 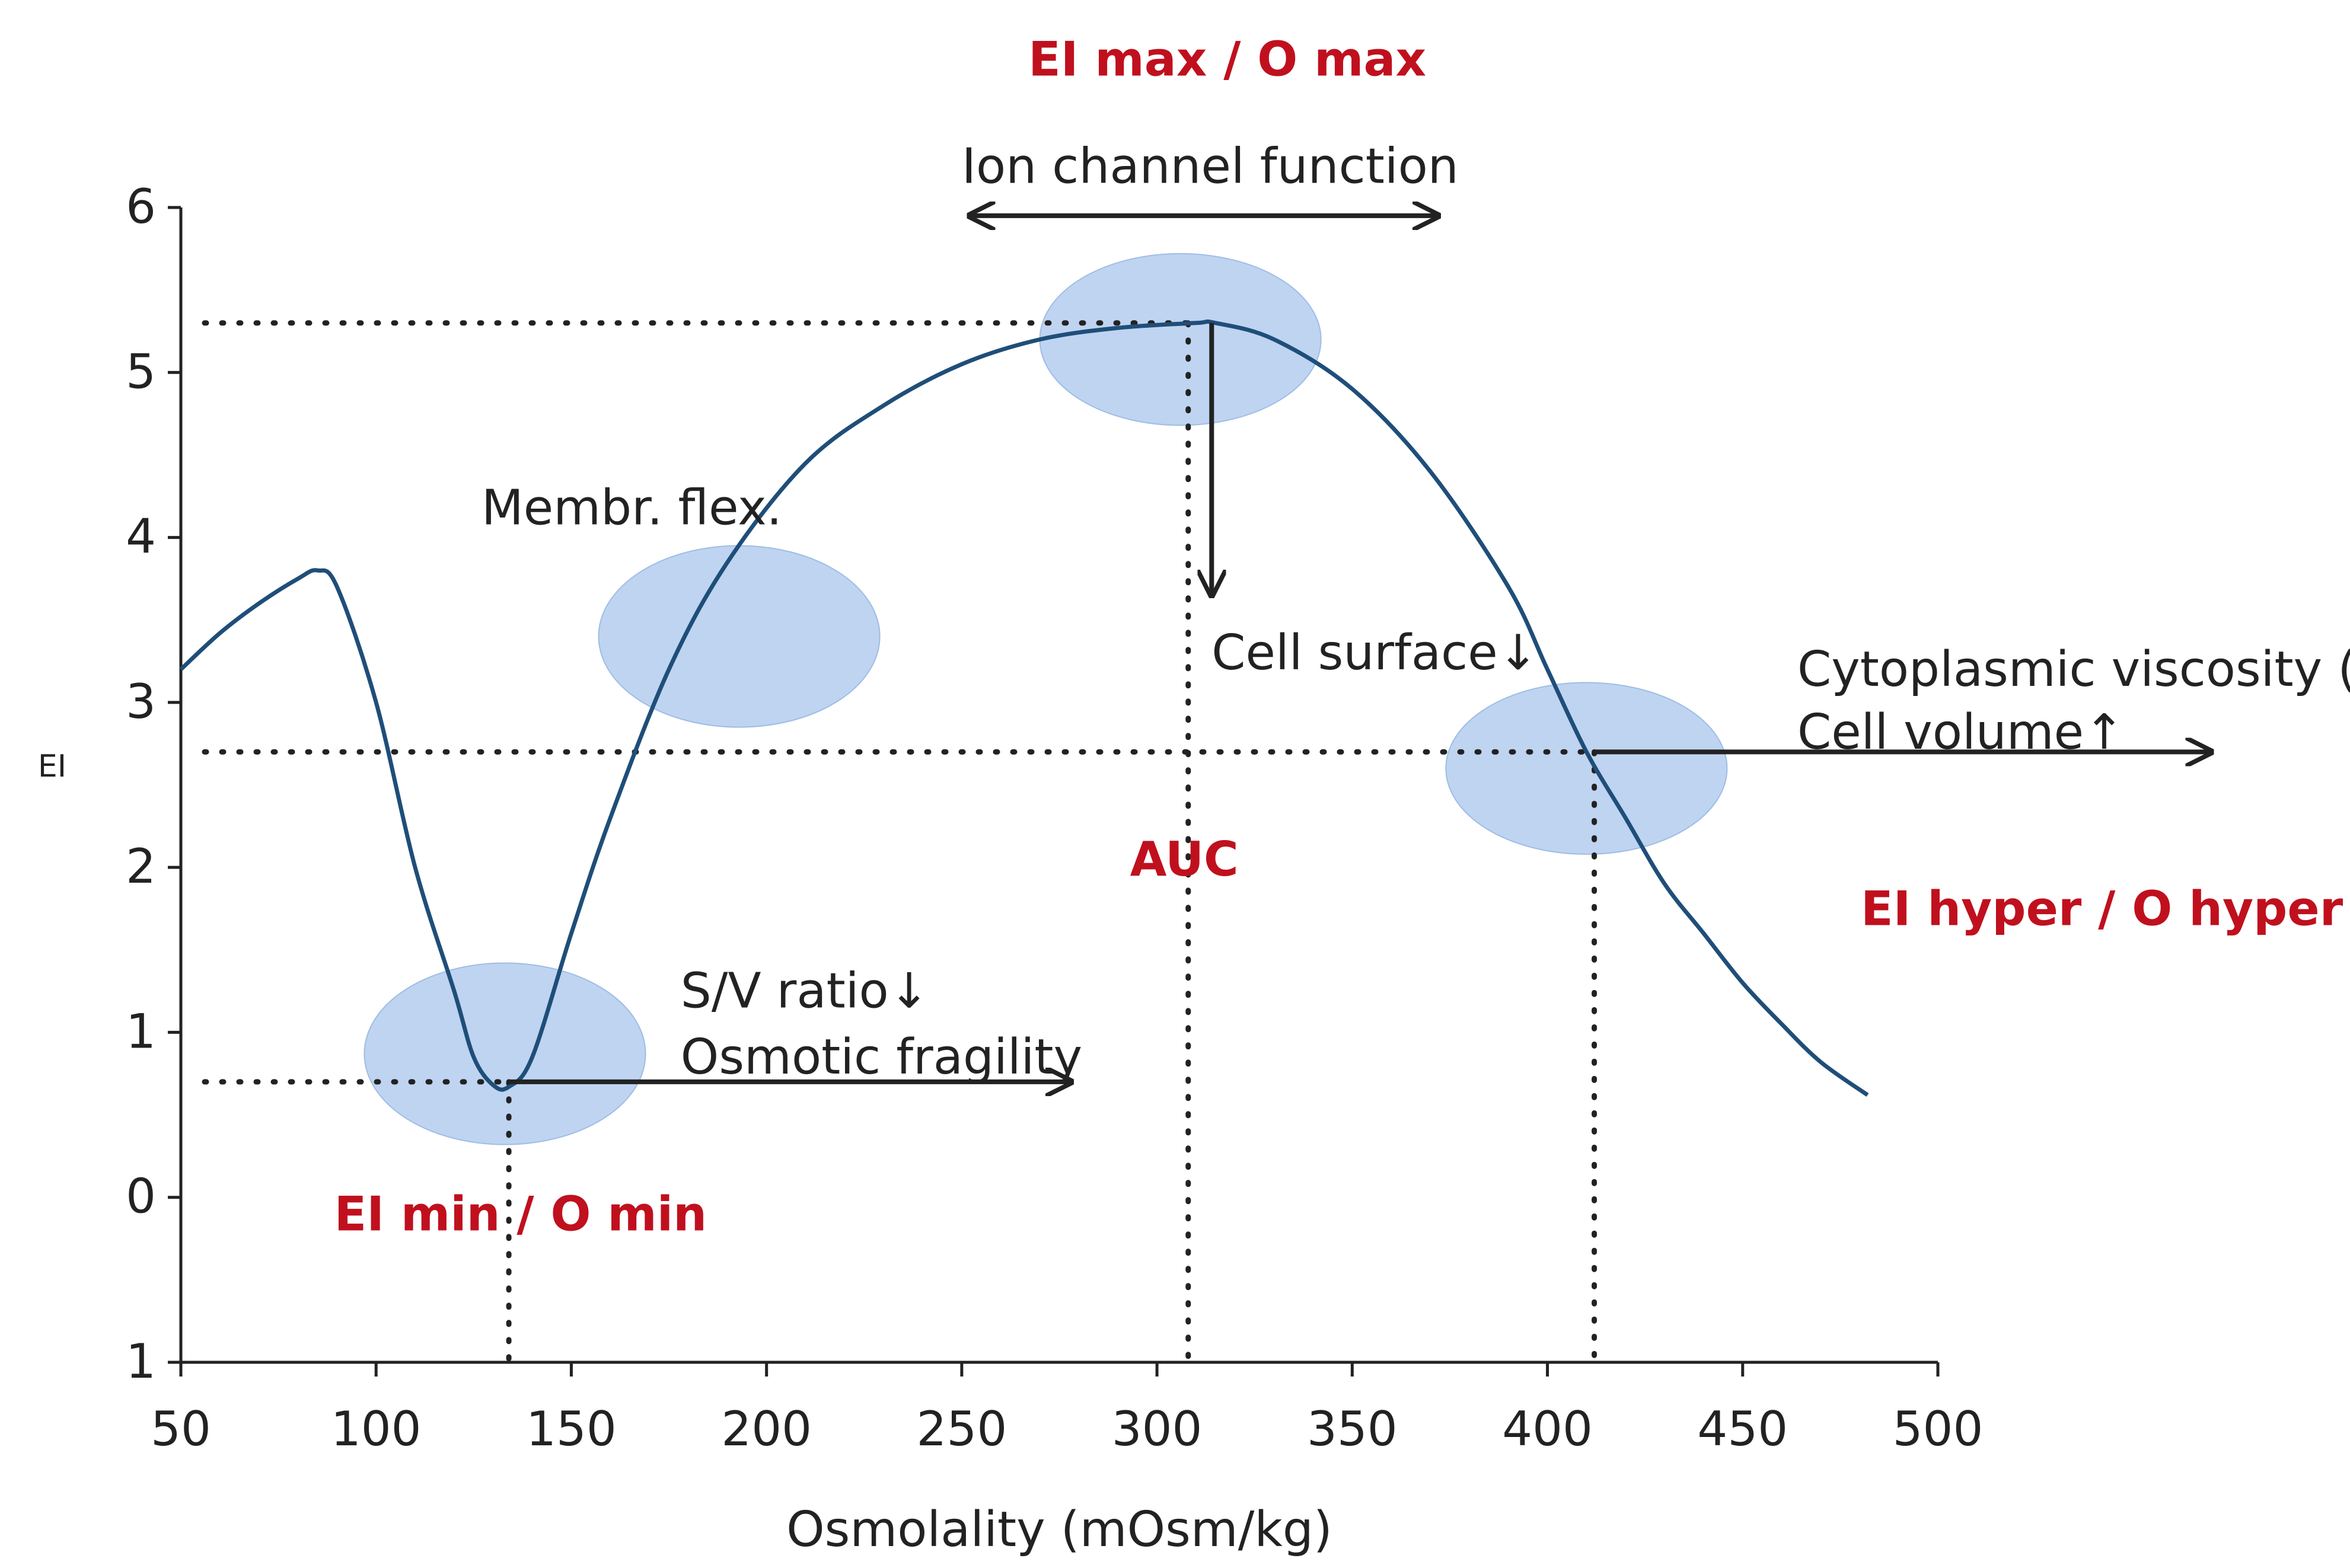 I want to click on x-tick-label: 100, so click(x=376, y=1429).